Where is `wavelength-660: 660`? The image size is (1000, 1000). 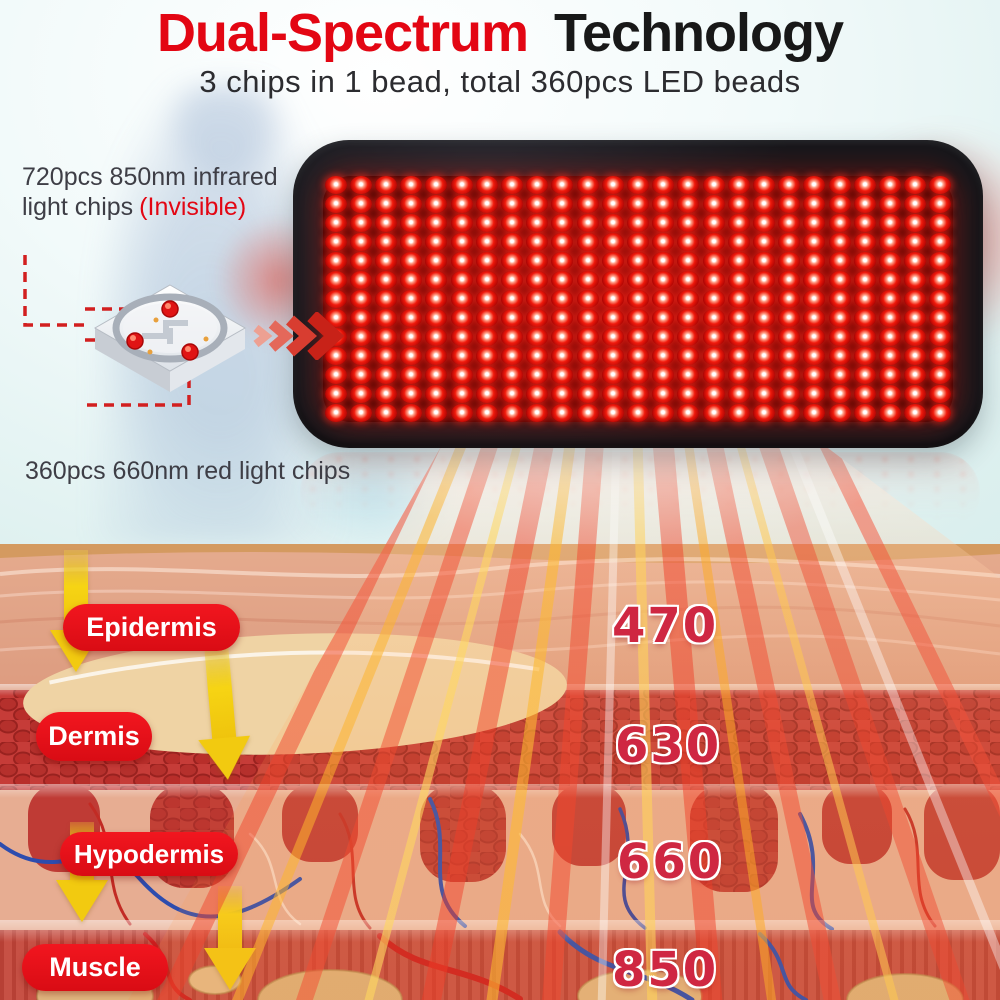 wavelength-660: 660 is located at coordinates (670, 862).